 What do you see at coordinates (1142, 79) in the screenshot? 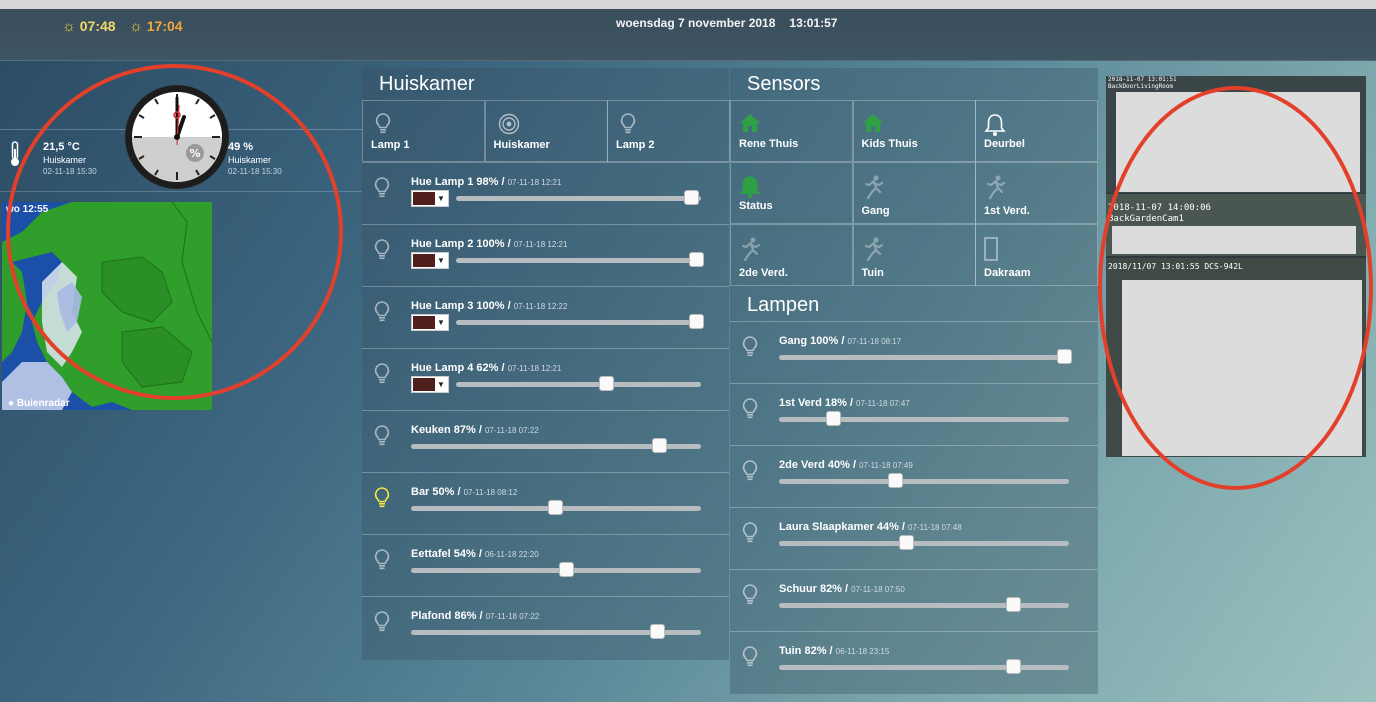
I see `camera-1-timestamp: 2018-11-07 13:01:51` at bounding box center [1142, 79].